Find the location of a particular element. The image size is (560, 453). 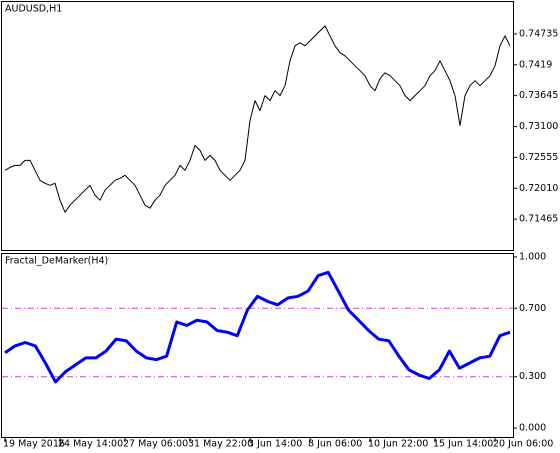

y-tick-label: 1.000 is located at coordinates (532, 256).